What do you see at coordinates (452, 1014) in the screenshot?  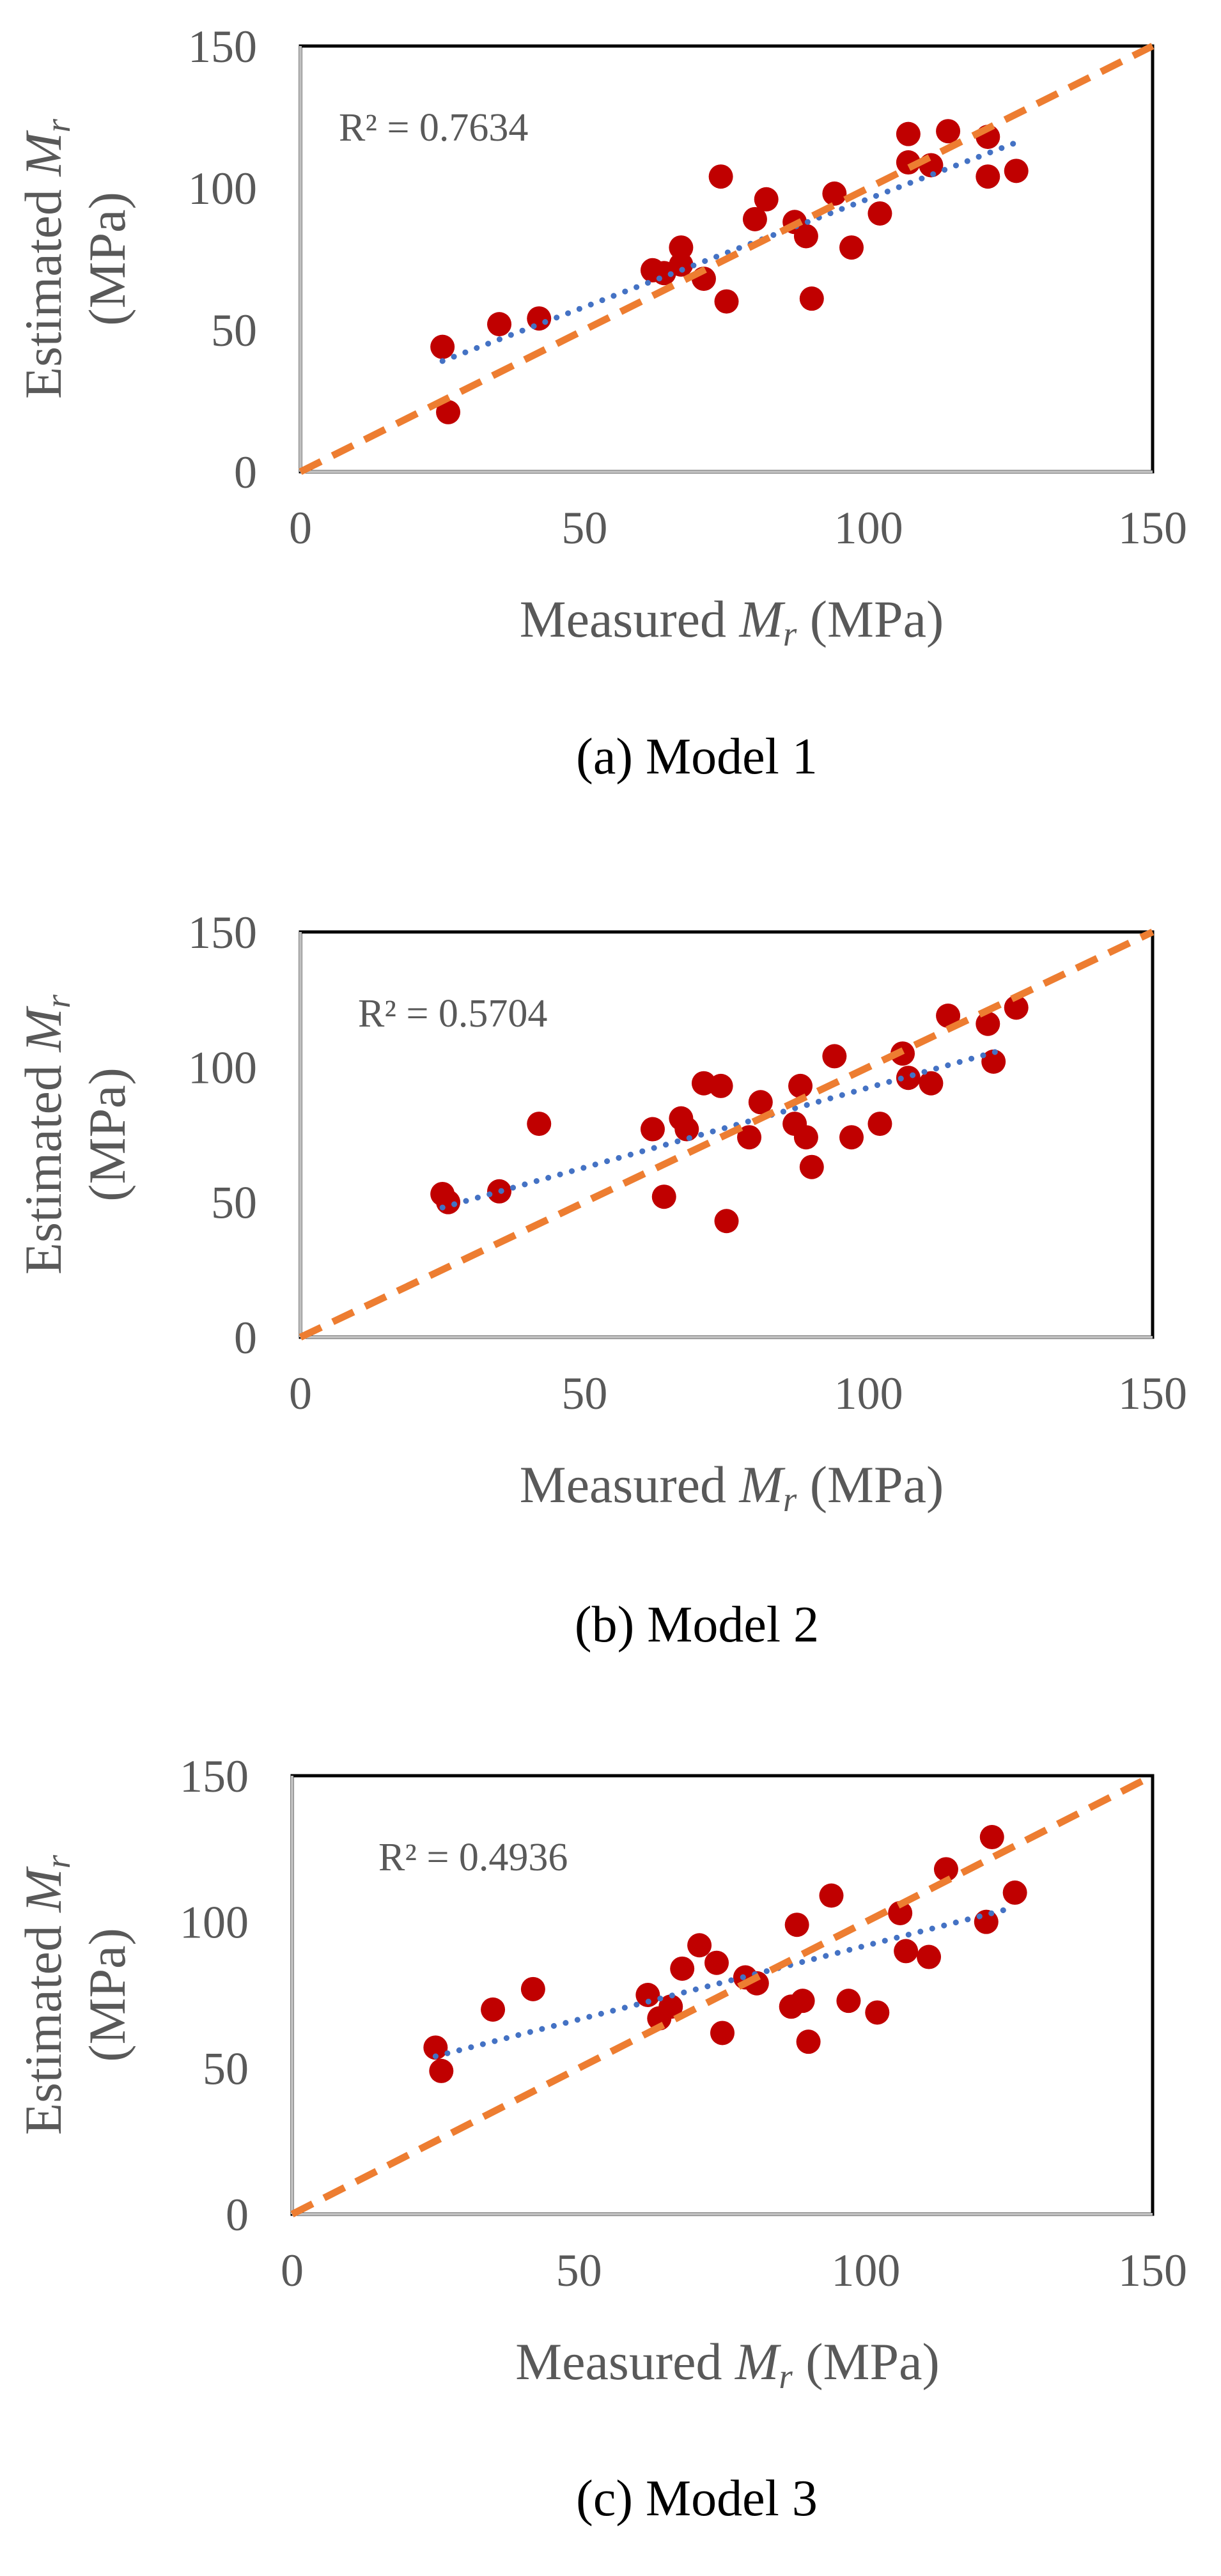 I see `r-squared-label: R² = 0.5704` at bounding box center [452, 1014].